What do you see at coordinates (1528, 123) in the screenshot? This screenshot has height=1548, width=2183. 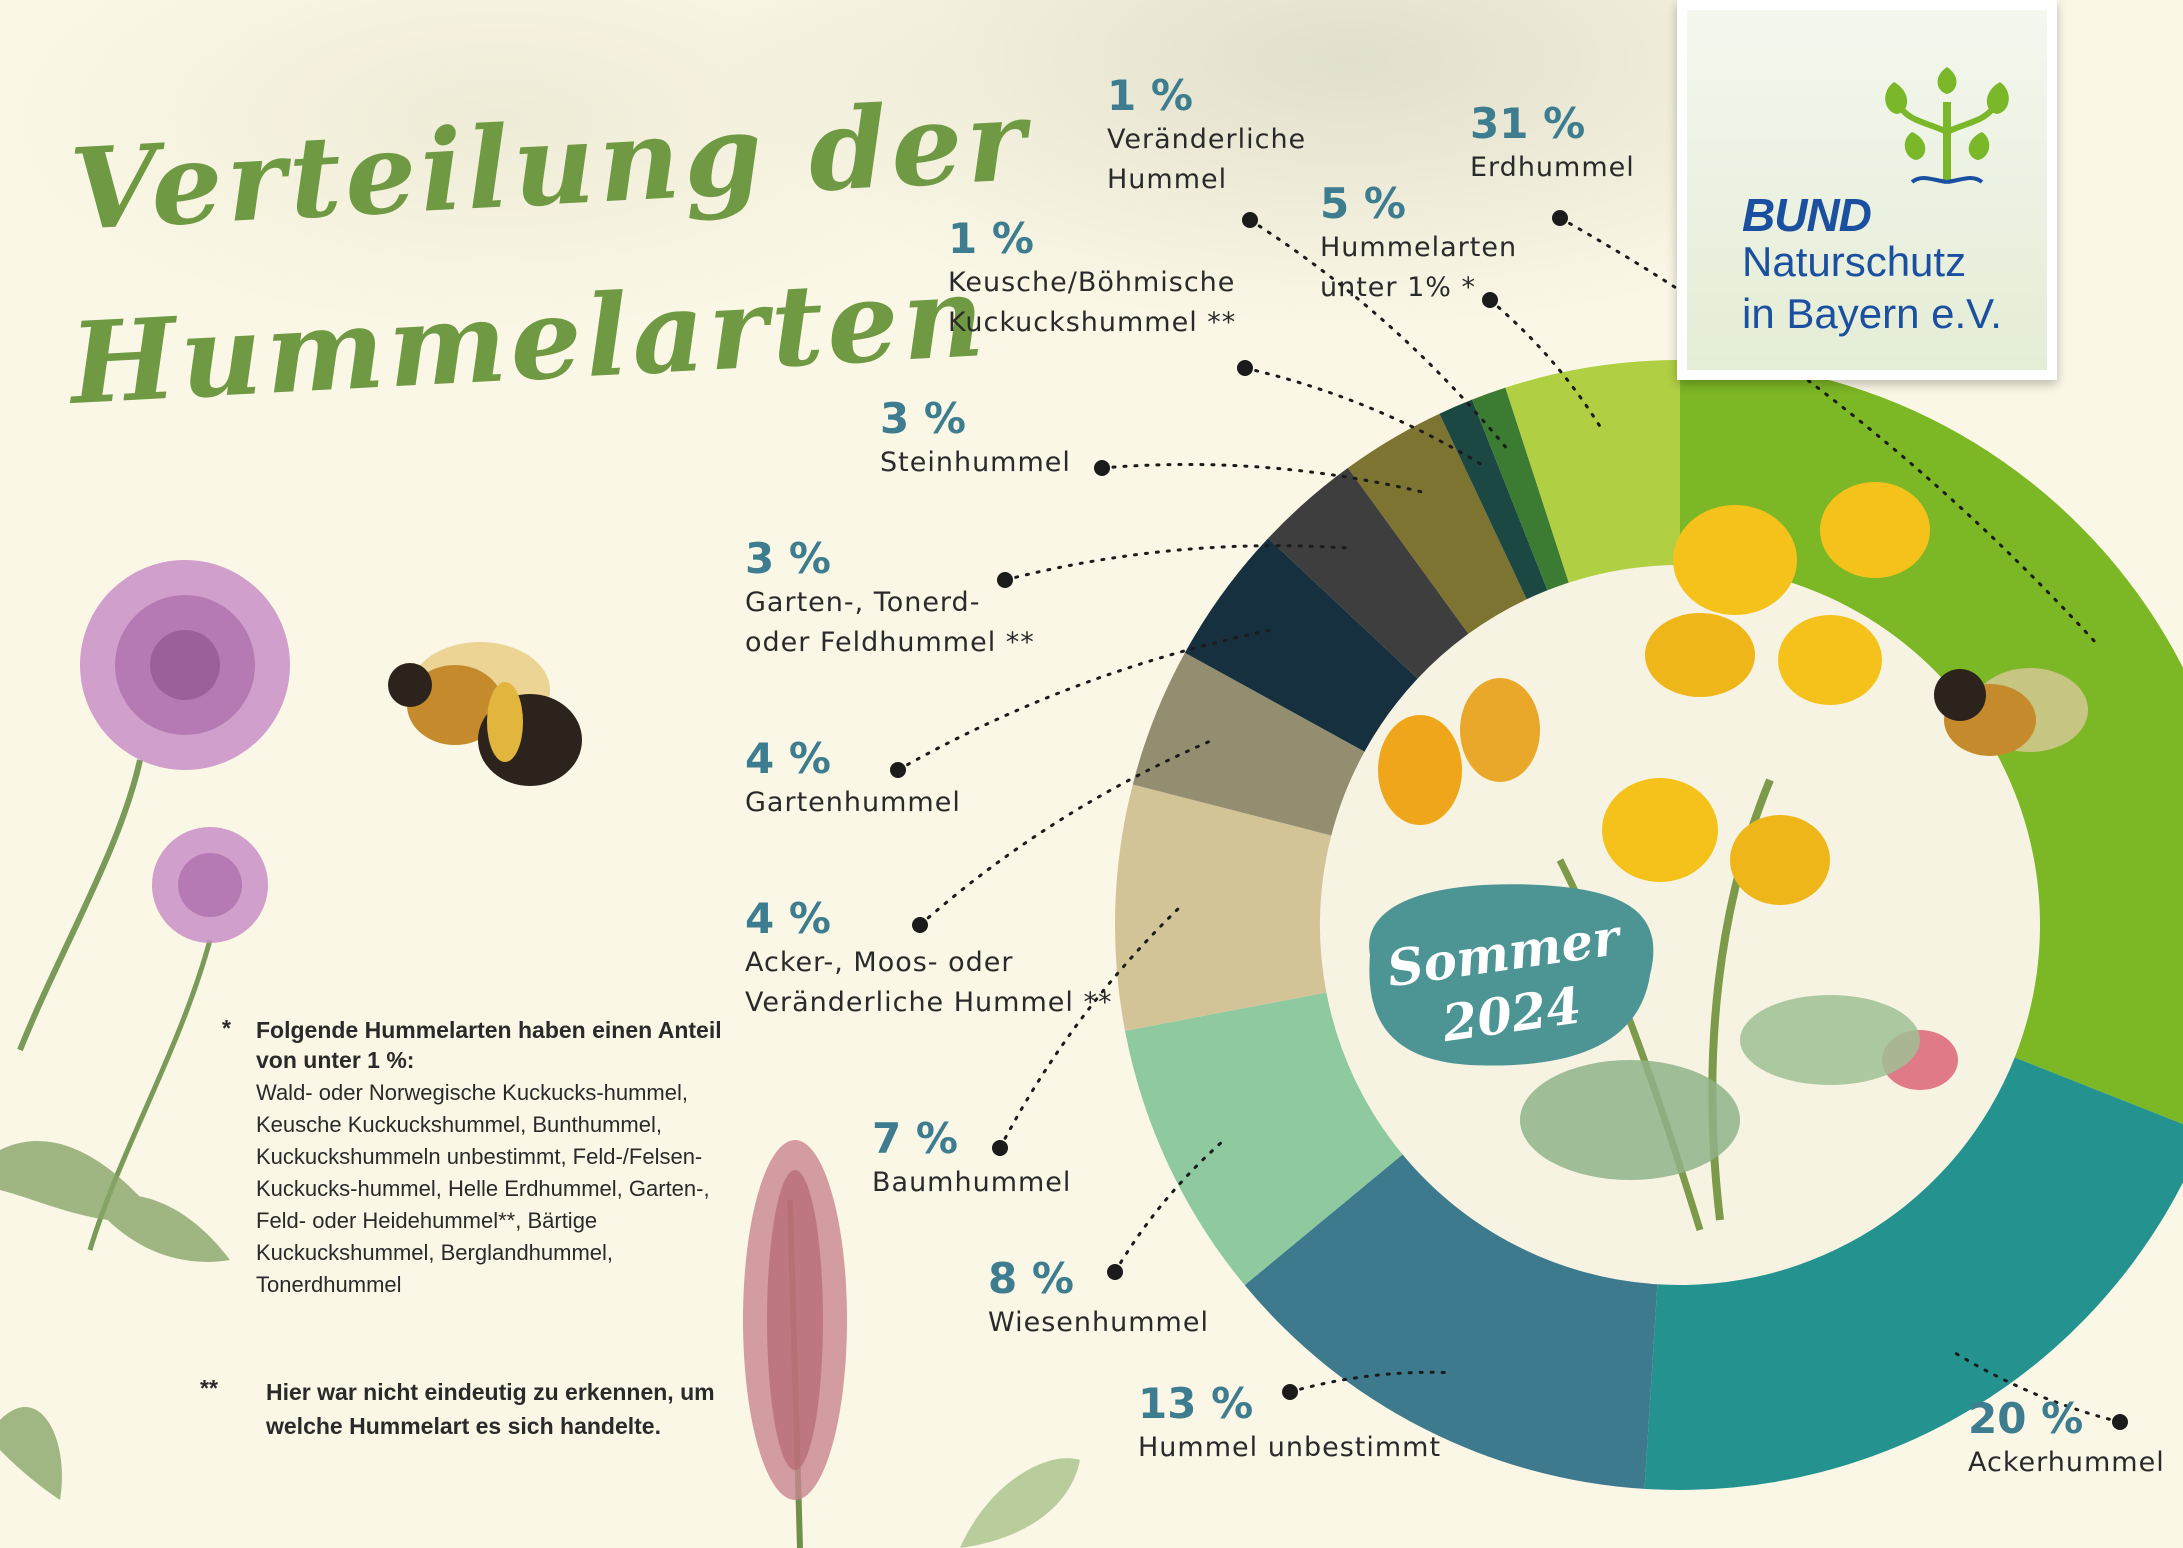 I see `slice-label-1-percent: 31 %` at bounding box center [1528, 123].